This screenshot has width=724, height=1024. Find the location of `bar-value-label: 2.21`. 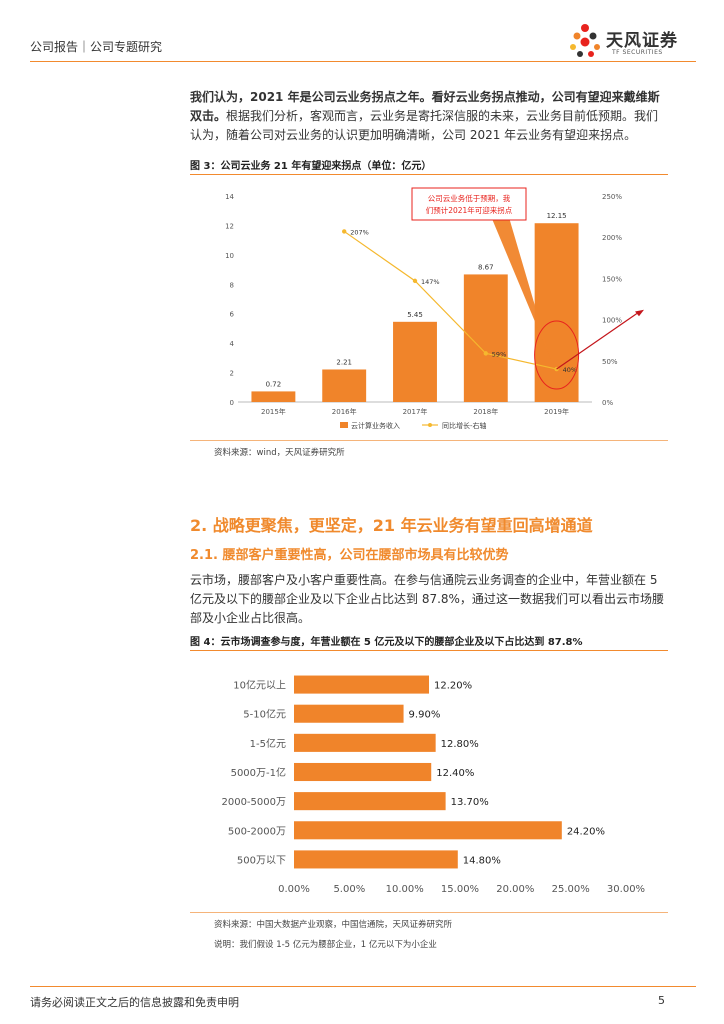

bar-value-label: 2.21 is located at coordinates (344, 362).